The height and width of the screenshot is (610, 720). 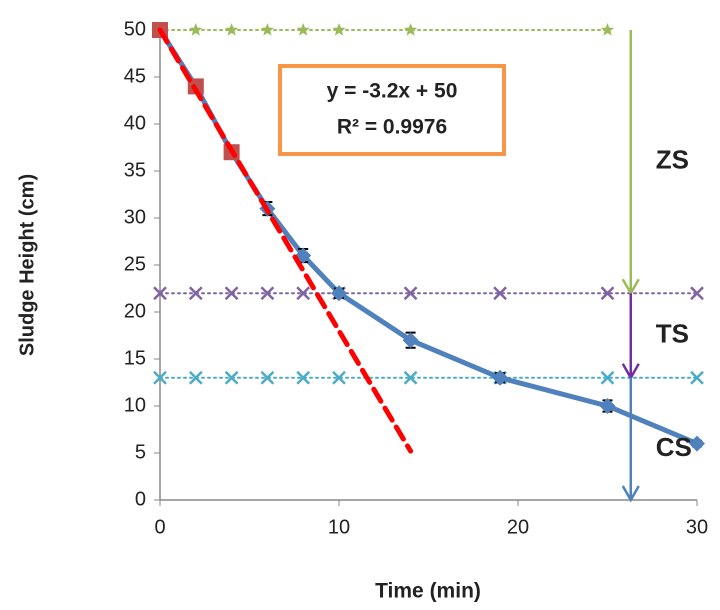 What do you see at coordinates (392, 91) in the screenshot?
I see `equation: y = -3.2x + 50` at bounding box center [392, 91].